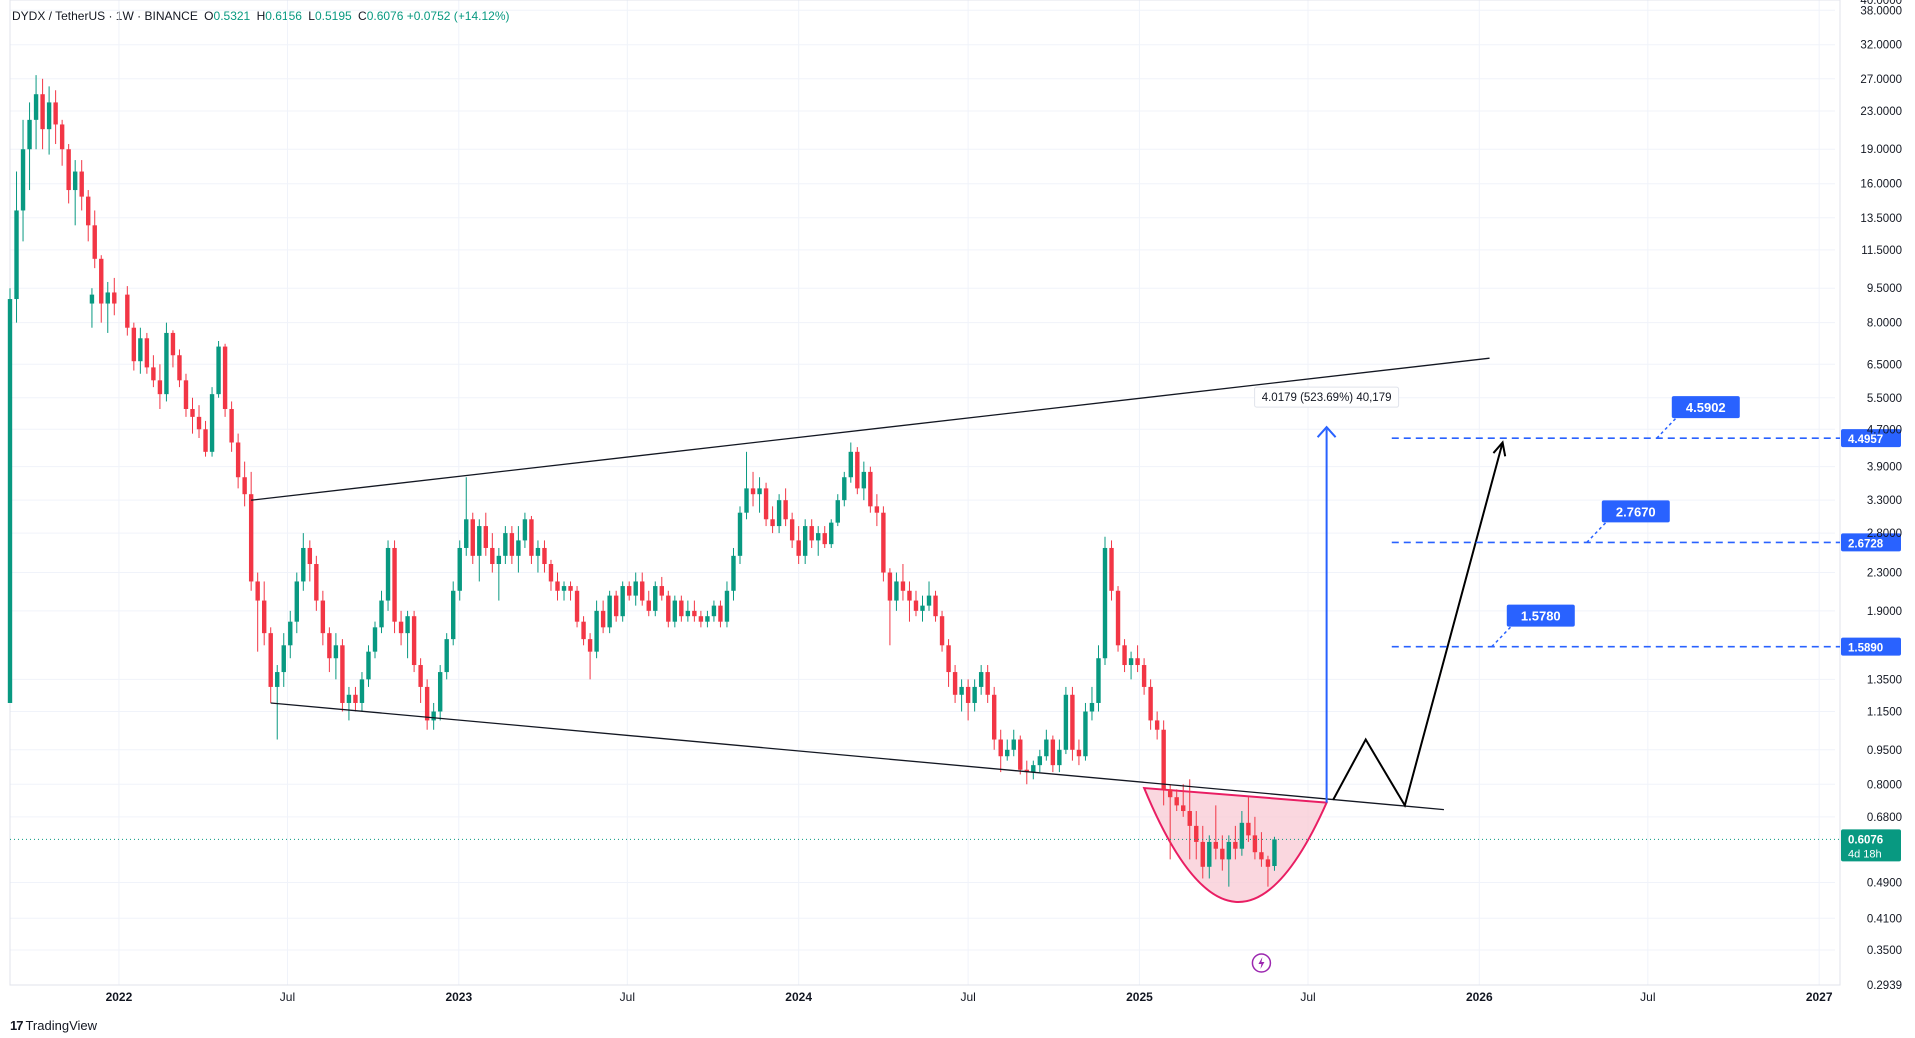 The width and height of the screenshot is (1915, 1038). Describe the element at coordinates (1261, 963) in the screenshot. I see `lightning-icon-bolt` at that location.